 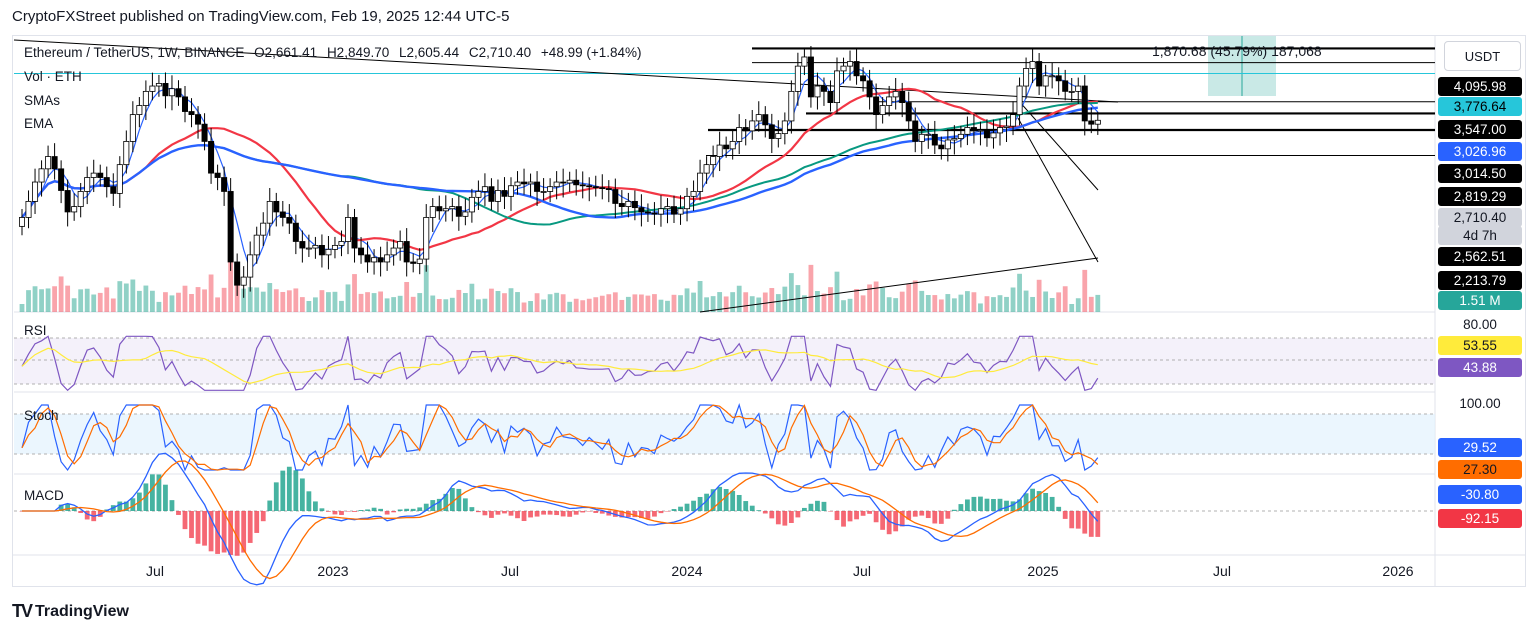 I want to click on footer-brand: TV TradingView, so click(x=70, y=611).